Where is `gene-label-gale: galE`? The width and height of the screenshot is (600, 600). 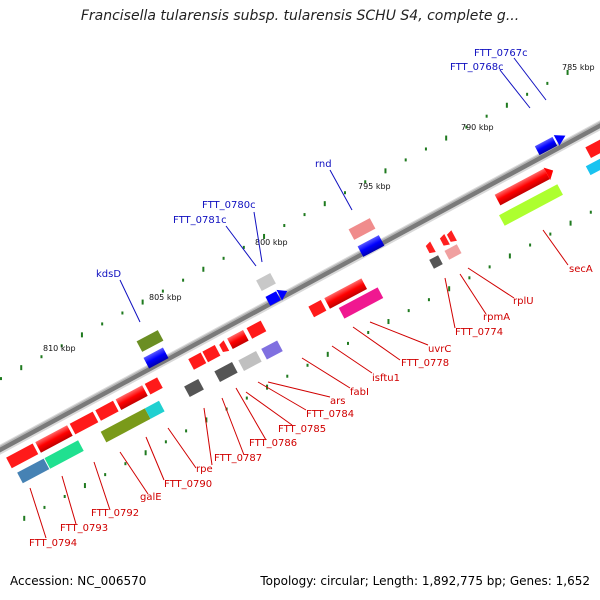
gene-label-gale: galE is located at coordinates (151, 497).